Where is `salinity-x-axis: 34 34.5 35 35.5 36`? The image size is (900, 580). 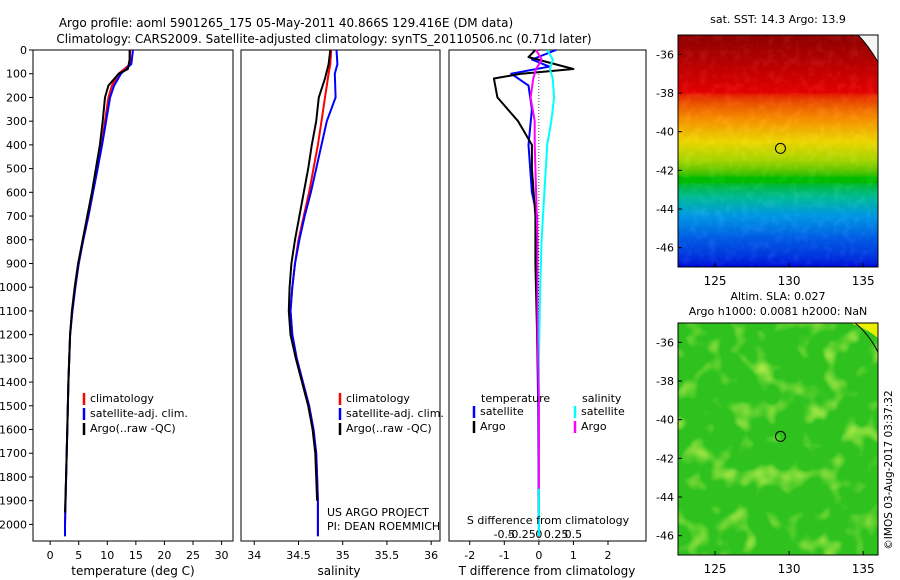
salinity-x-axis: 34 34.5 35 35.5 36 is located at coordinates (342, 551).